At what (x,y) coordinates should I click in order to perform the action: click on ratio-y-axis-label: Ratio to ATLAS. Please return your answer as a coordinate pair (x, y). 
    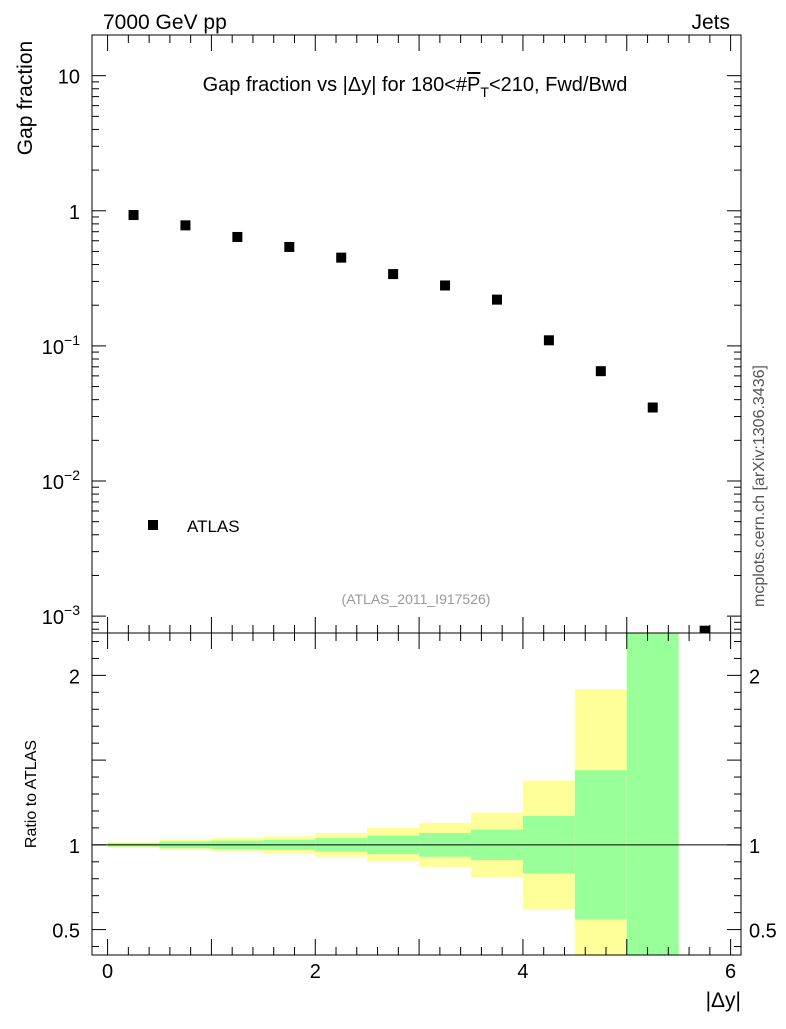
    Looking at the image, I should click on (31, 794).